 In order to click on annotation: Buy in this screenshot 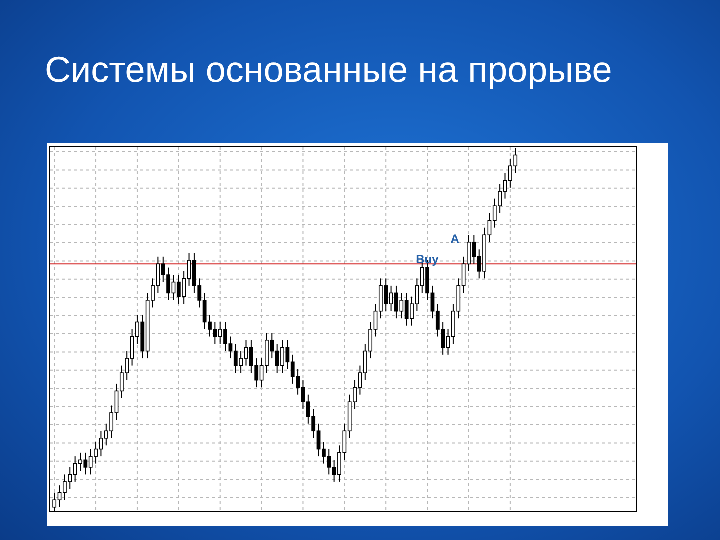, I will do `click(428, 259)`.